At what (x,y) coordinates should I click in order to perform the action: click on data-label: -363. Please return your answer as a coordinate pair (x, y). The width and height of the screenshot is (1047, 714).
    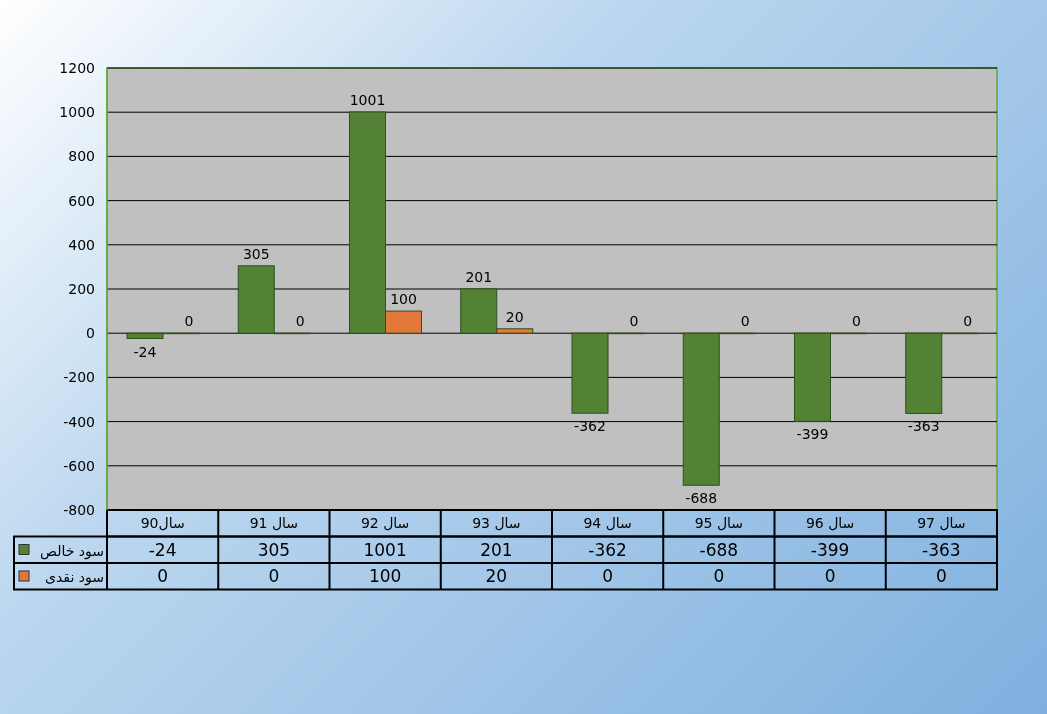
    Looking at the image, I should click on (923, 426).